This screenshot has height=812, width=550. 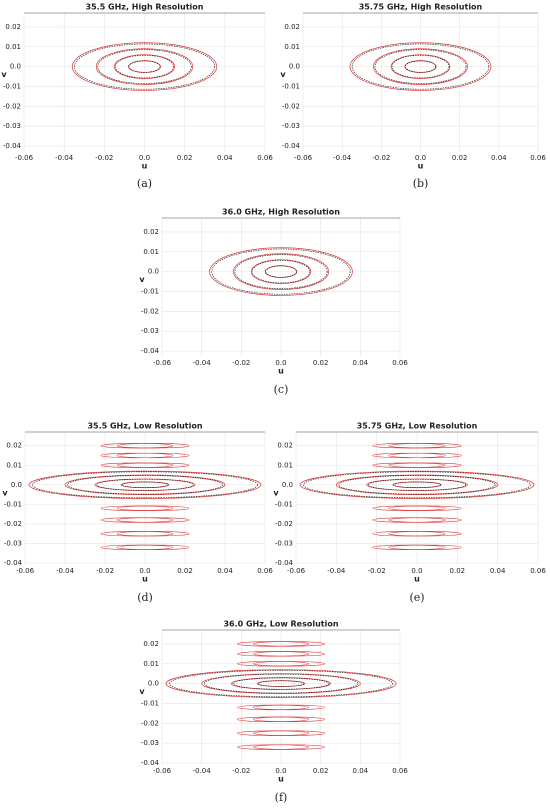 I want to click on chart-title: 35.5 GHz, High Resolution, so click(x=145, y=7).